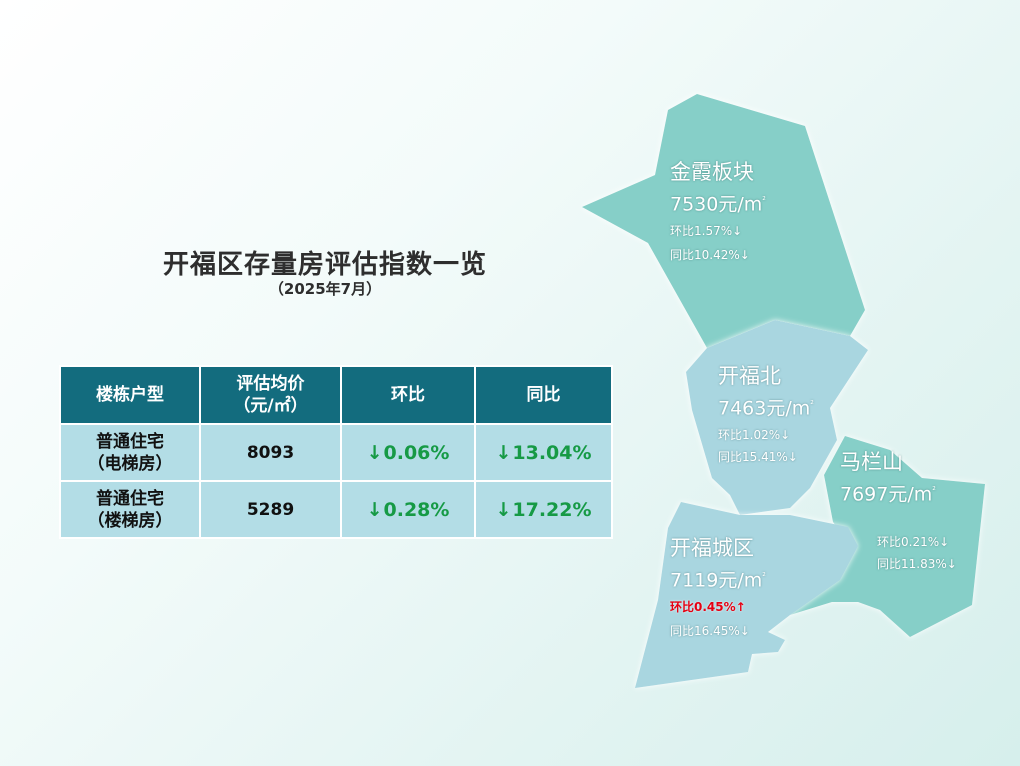 The height and width of the screenshot is (766, 1020). I want to click on region-price: 7697元/m², so click(888, 492).